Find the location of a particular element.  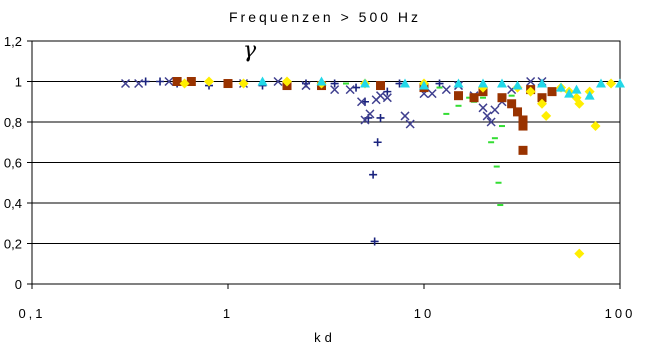

x-tick-label: 0,1 is located at coordinates (31, 313).